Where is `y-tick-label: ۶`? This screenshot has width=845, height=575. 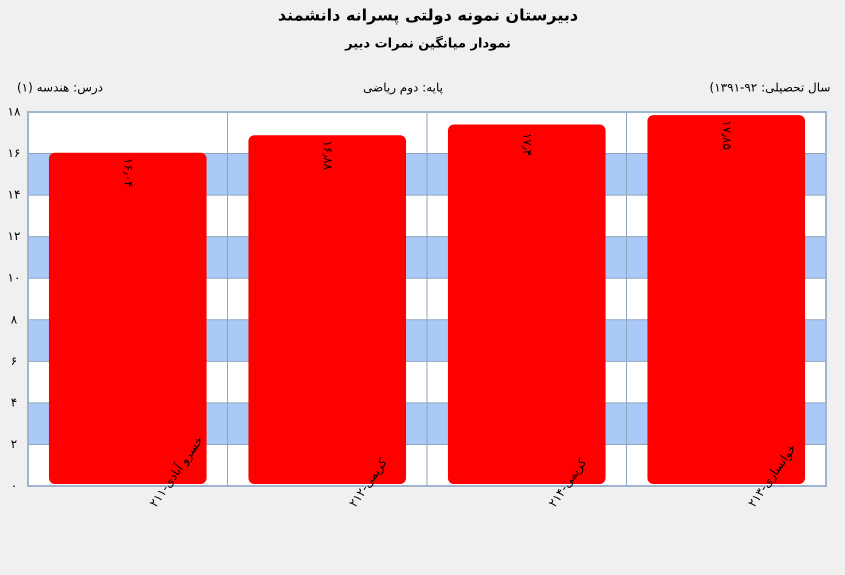 y-tick-label: ۶ is located at coordinates (14, 361).